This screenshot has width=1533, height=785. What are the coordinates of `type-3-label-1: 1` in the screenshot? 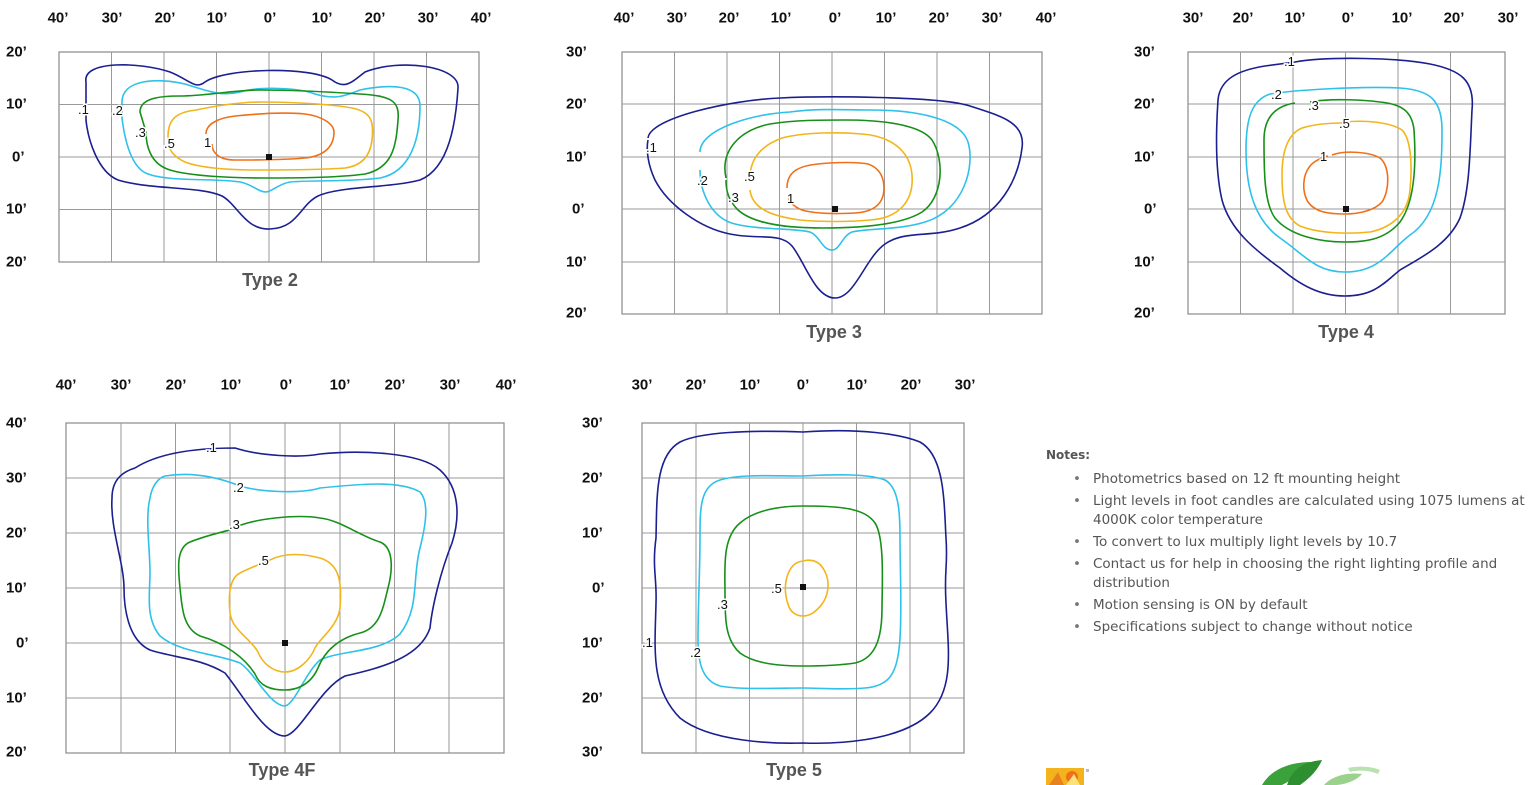 It's located at (790, 198).